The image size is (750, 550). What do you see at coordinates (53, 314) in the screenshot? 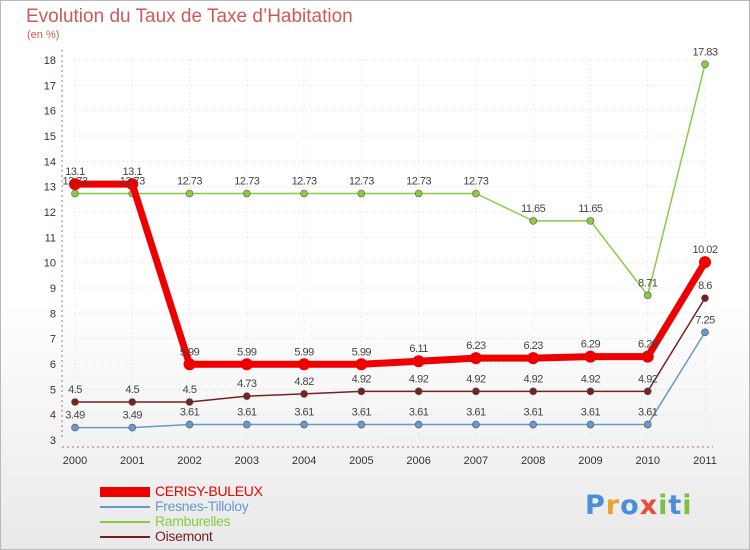
I see `y-tick-label: 8` at bounding box center [53, 314].